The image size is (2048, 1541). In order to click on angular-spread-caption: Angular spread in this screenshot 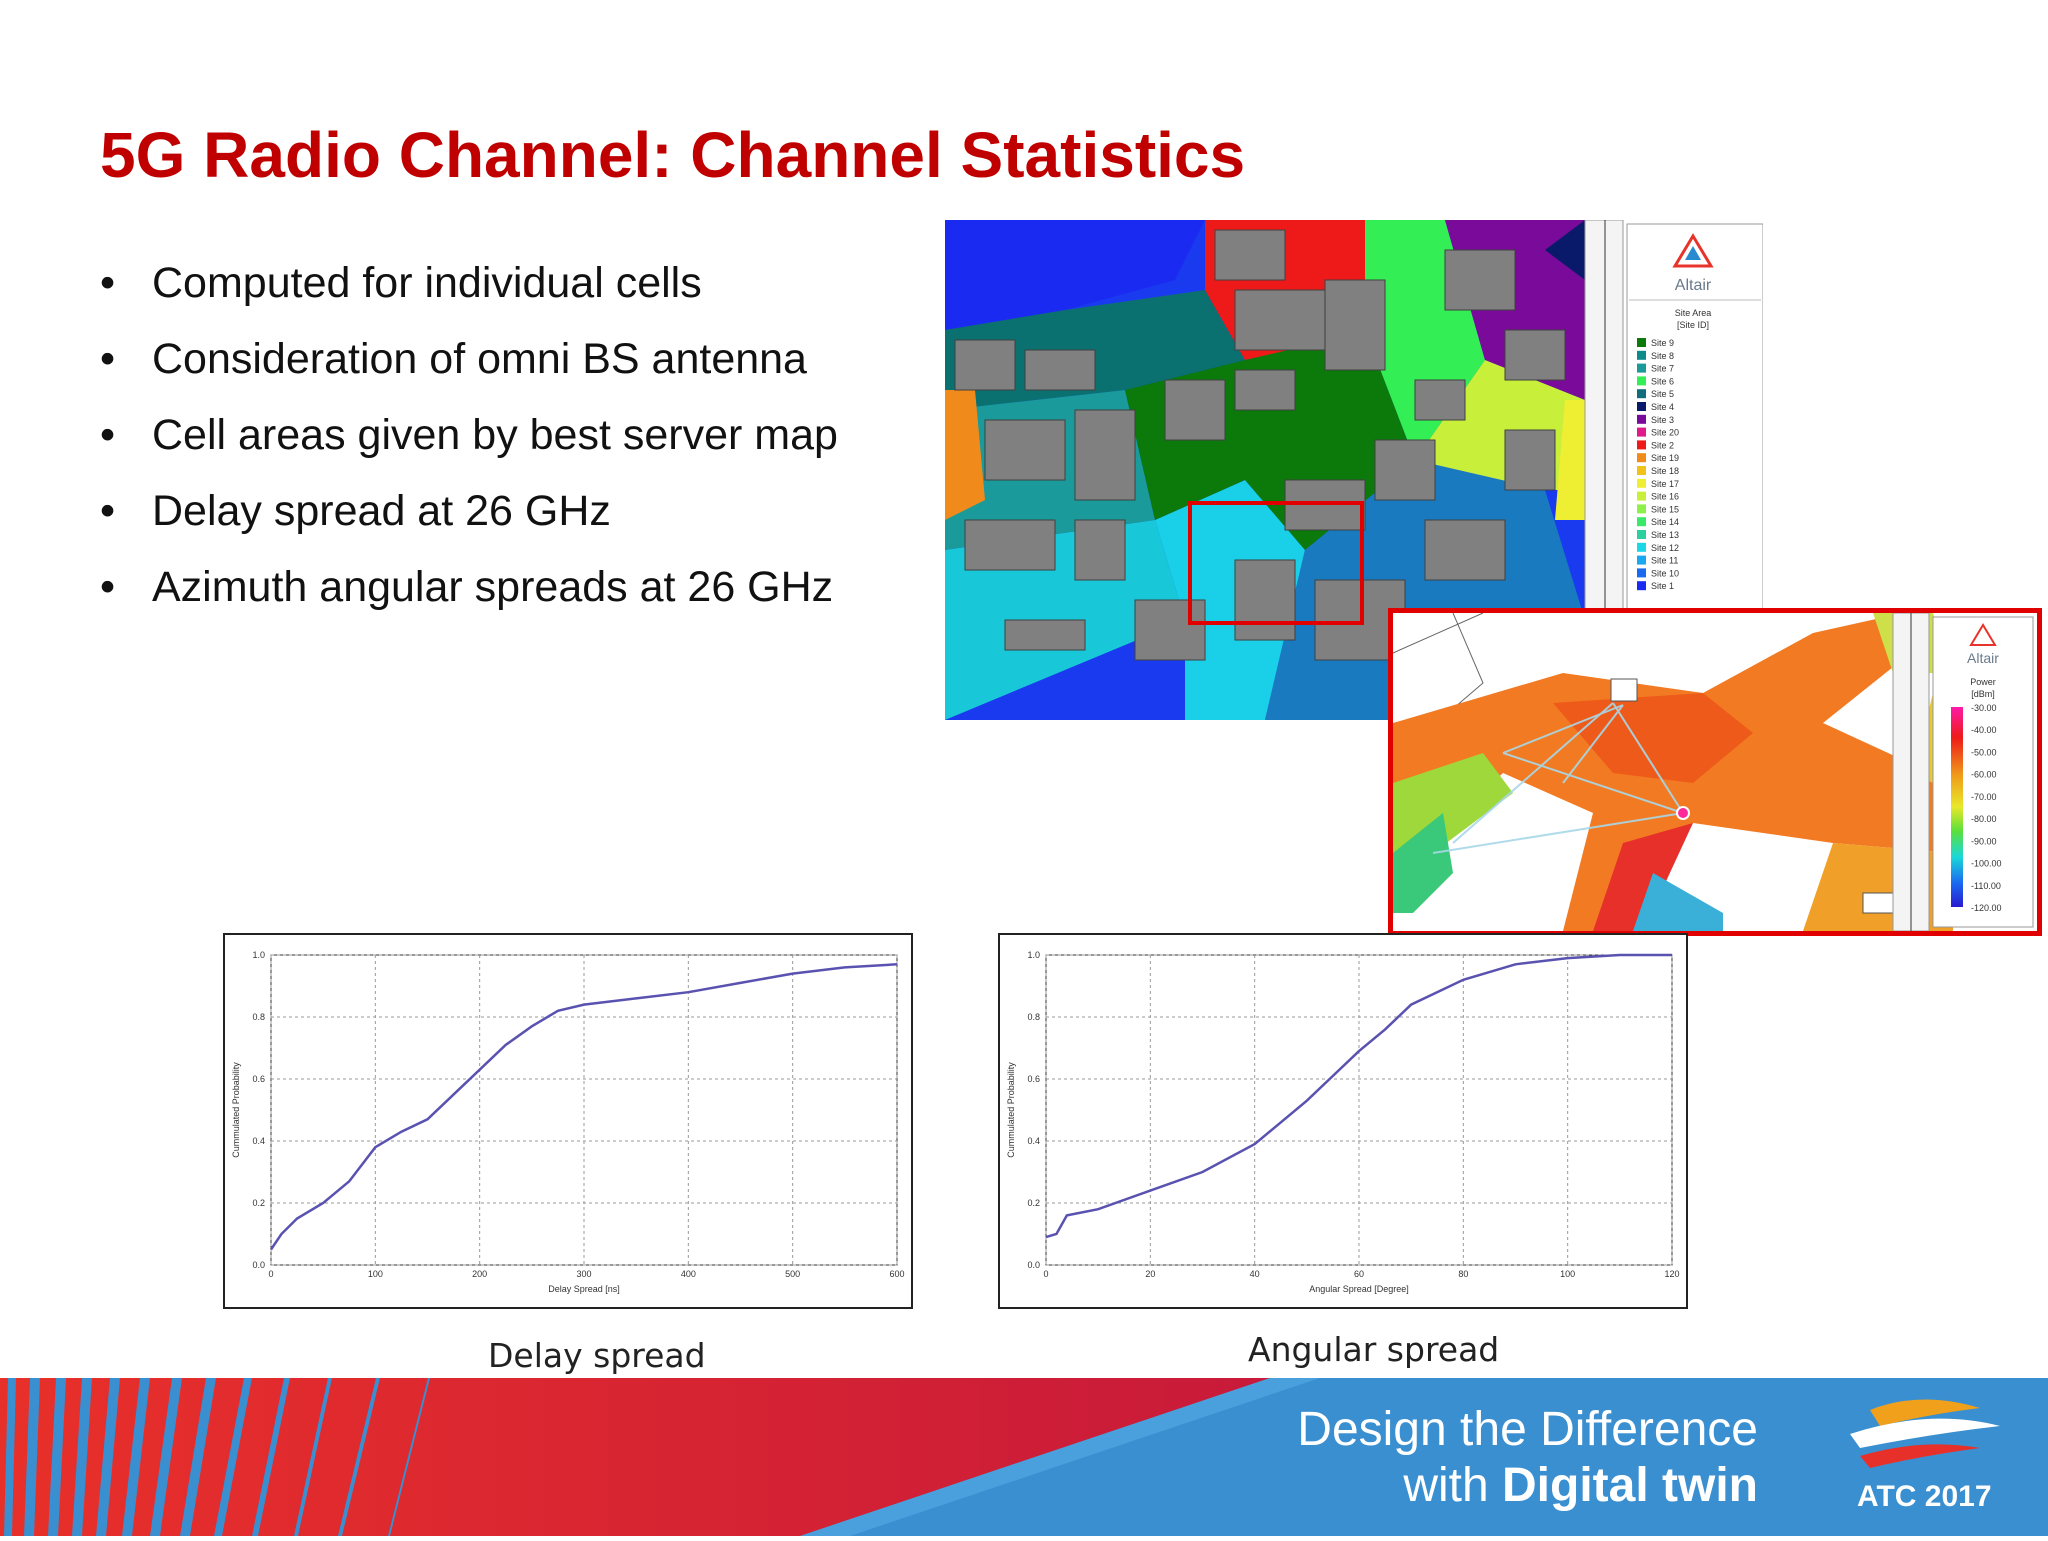, I will do `click(1374, 1349)`.